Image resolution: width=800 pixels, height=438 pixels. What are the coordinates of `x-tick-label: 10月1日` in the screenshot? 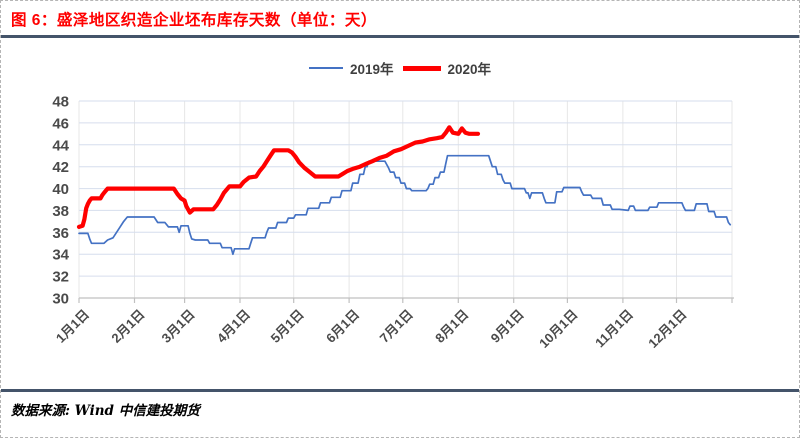 It's located at (558, 329).